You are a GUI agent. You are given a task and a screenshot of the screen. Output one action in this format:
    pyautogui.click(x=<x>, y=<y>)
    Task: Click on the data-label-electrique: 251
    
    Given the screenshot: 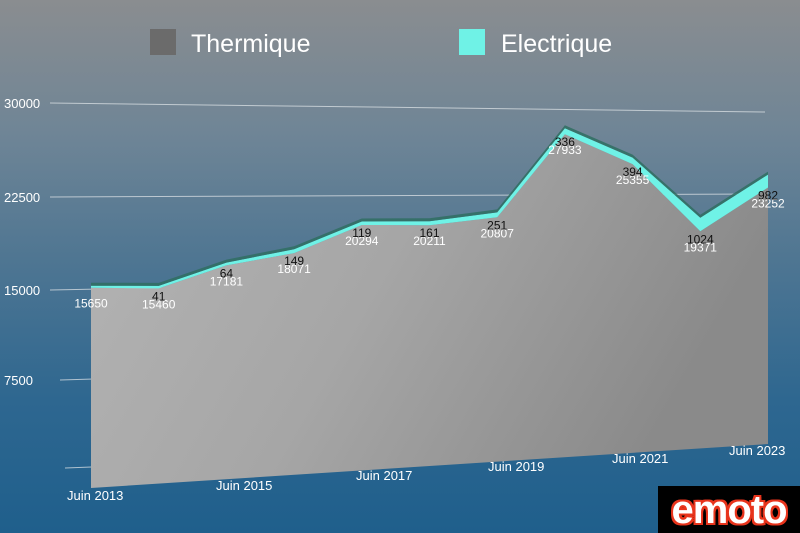 What is the action you would take?
    pyautogui.click(x=497, y=225)
    